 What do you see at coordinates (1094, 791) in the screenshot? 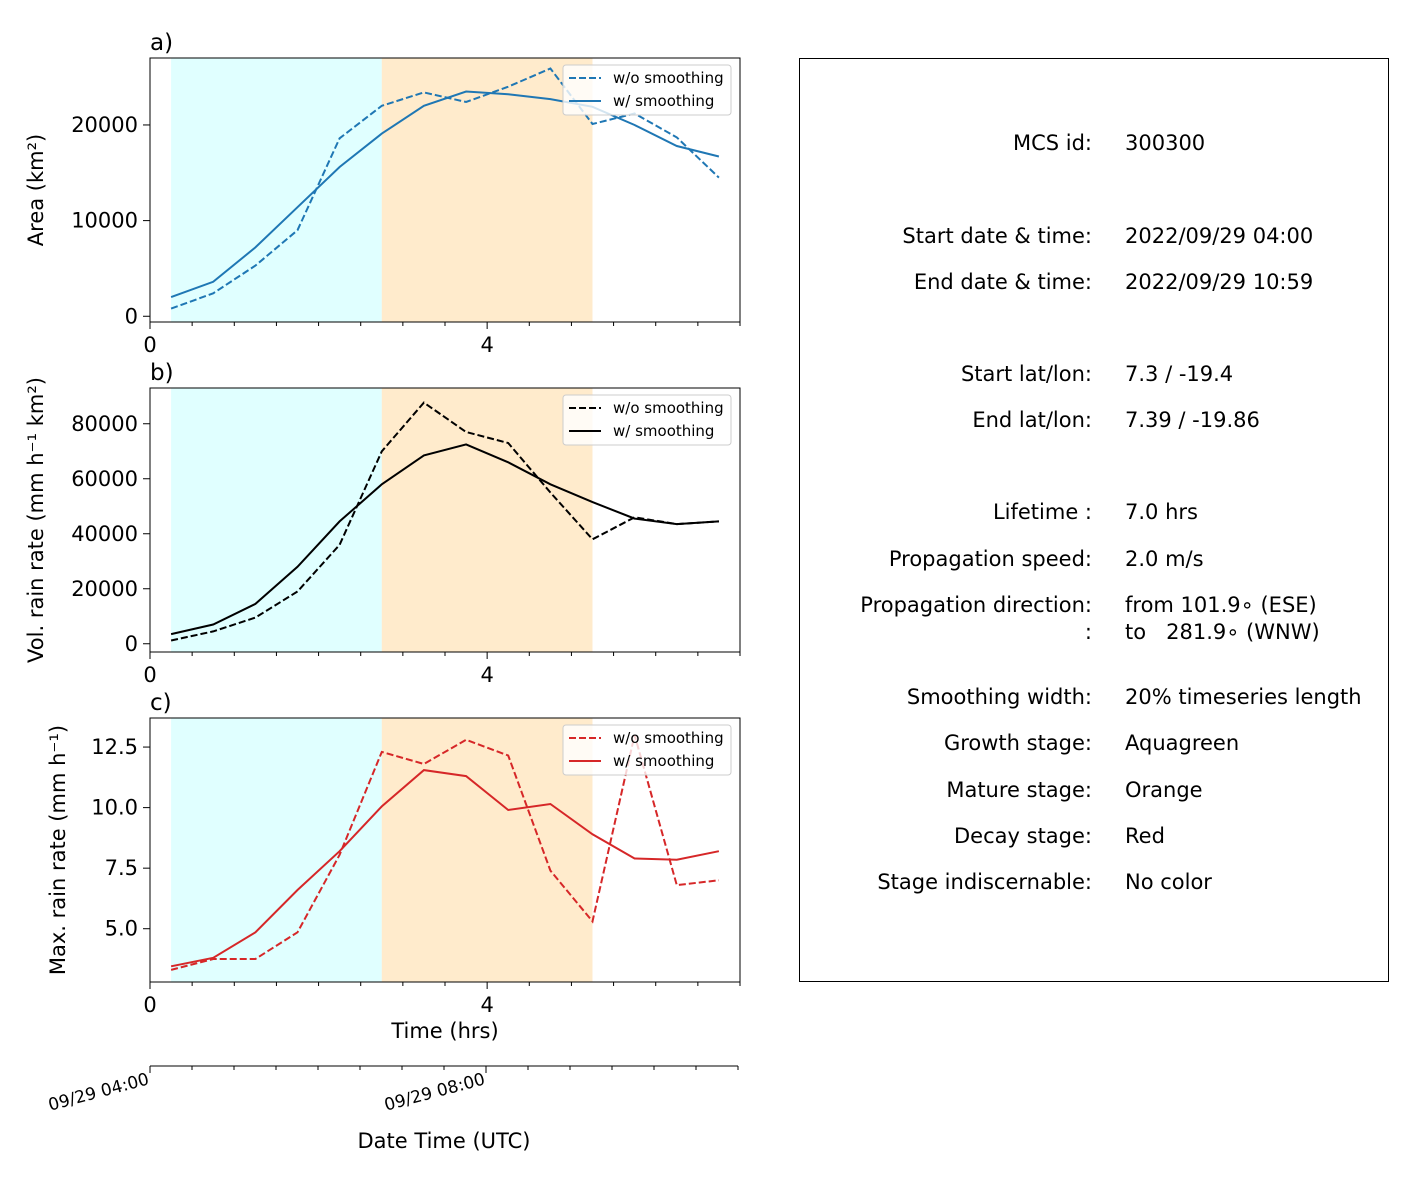
I see `info-row-mature-stage: Mature stage: Orange` at bounding box center [1094, 791].